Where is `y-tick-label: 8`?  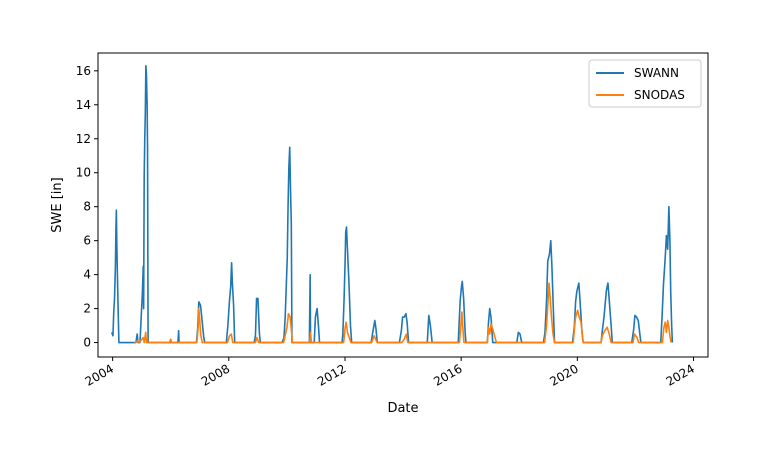 y-tick-label: 8 is located at coordinates (87, 207).